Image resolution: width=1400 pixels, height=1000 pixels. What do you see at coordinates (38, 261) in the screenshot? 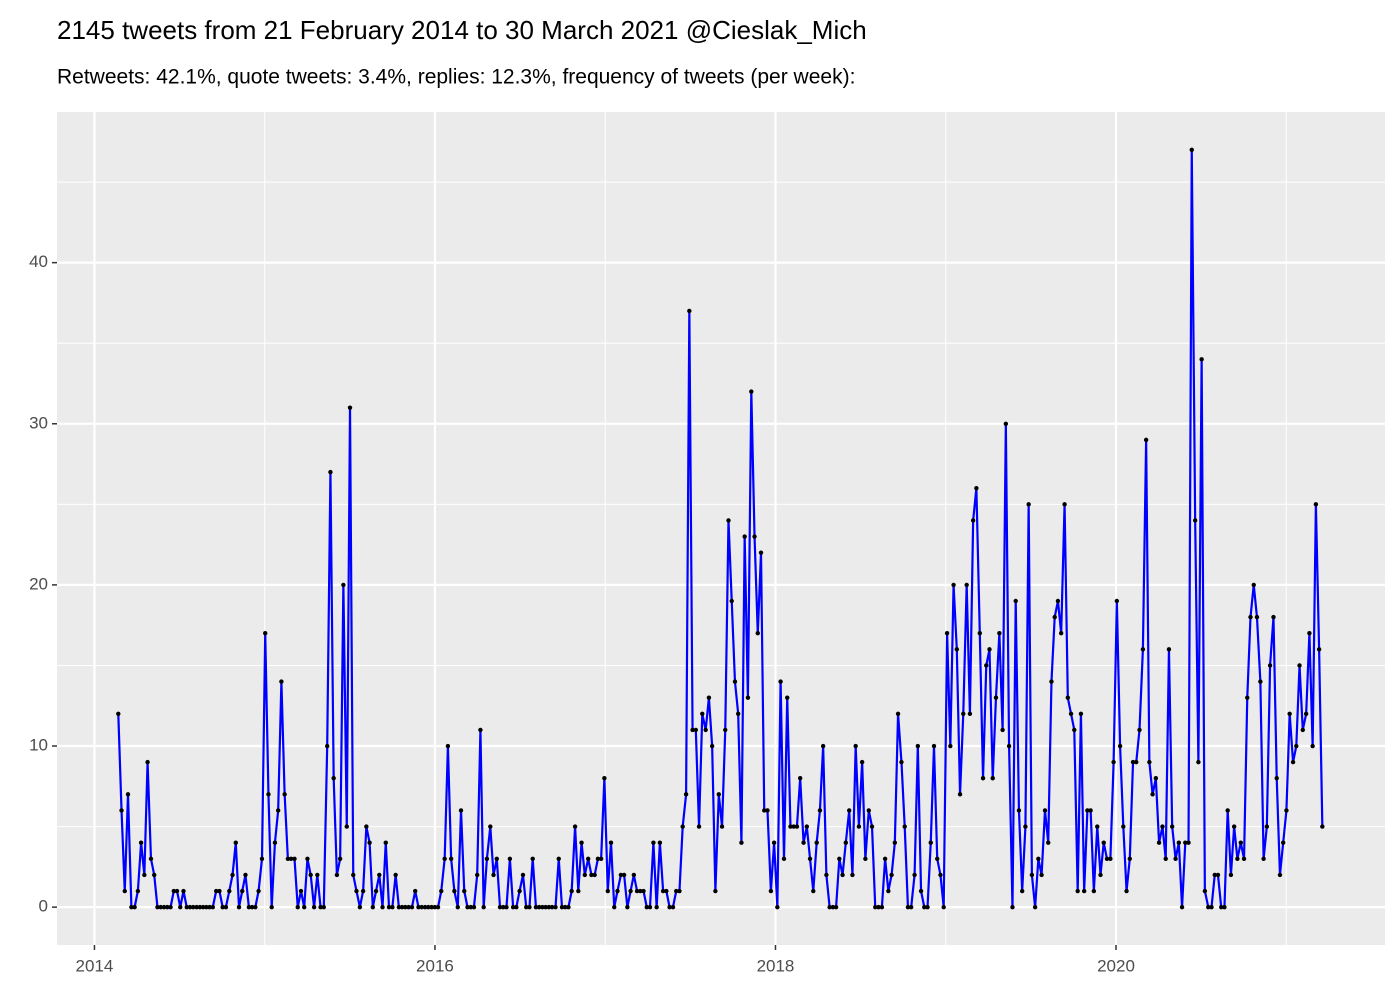
I see `y-tick-label: 40` at bounding box center [38, 261].